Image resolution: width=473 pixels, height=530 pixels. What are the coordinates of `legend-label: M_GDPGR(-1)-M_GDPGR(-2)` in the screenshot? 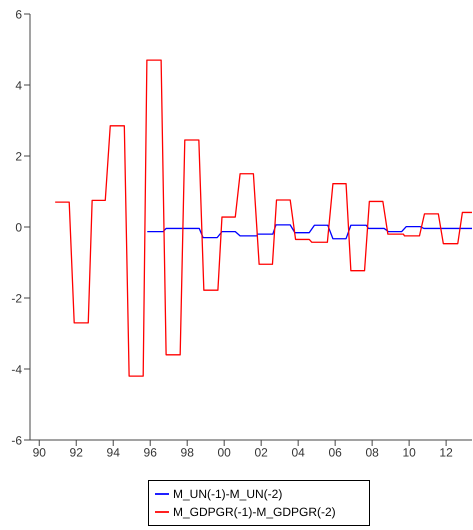 It's located at (254, 512).